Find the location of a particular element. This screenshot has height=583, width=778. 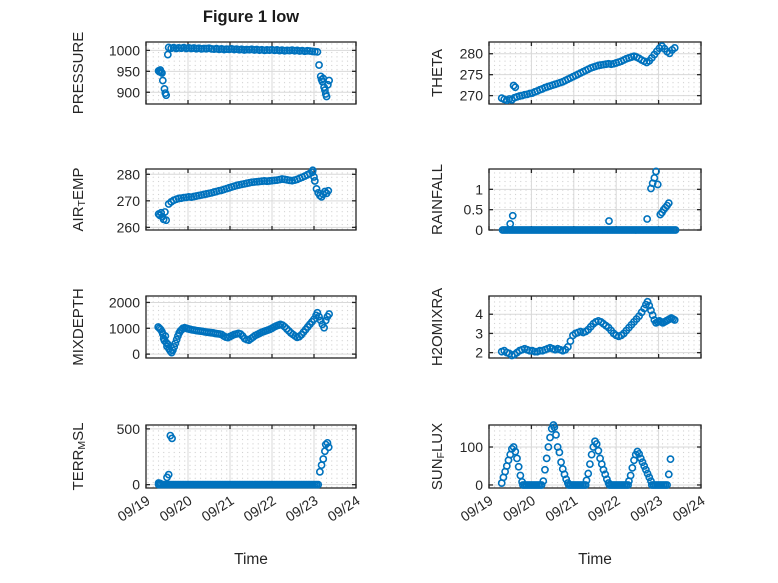

y-tick-labels: 00.51 is located at coordinates (474, 209).